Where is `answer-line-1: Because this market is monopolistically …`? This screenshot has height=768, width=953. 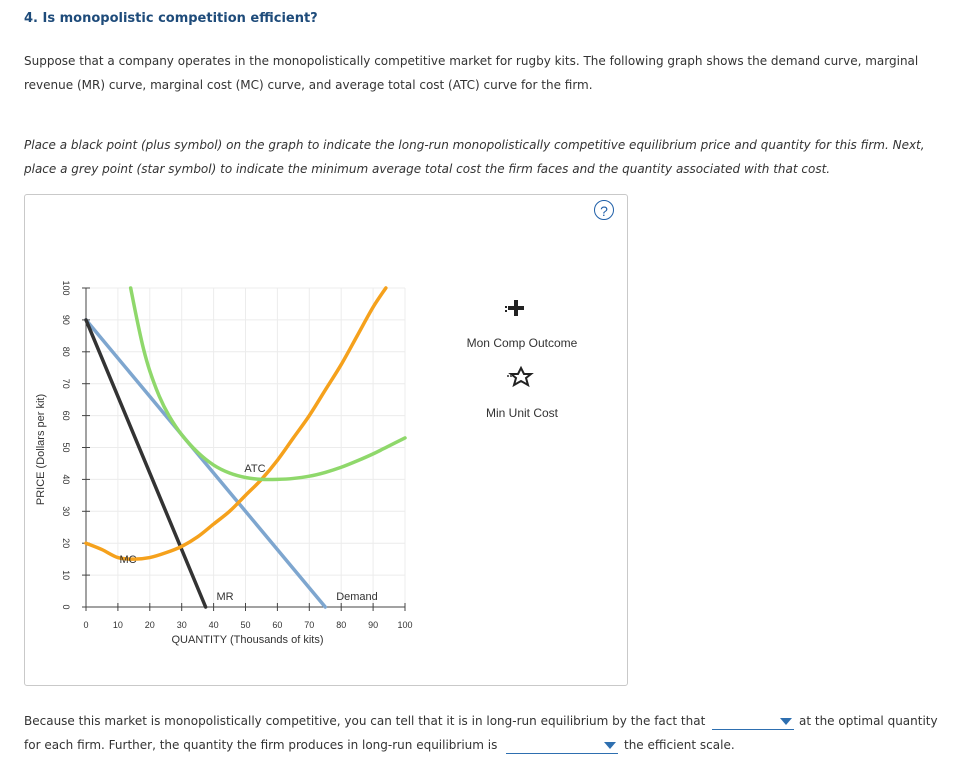
answer-line-1: Because this market is monopolistically … is located at coordinates (365, 721).